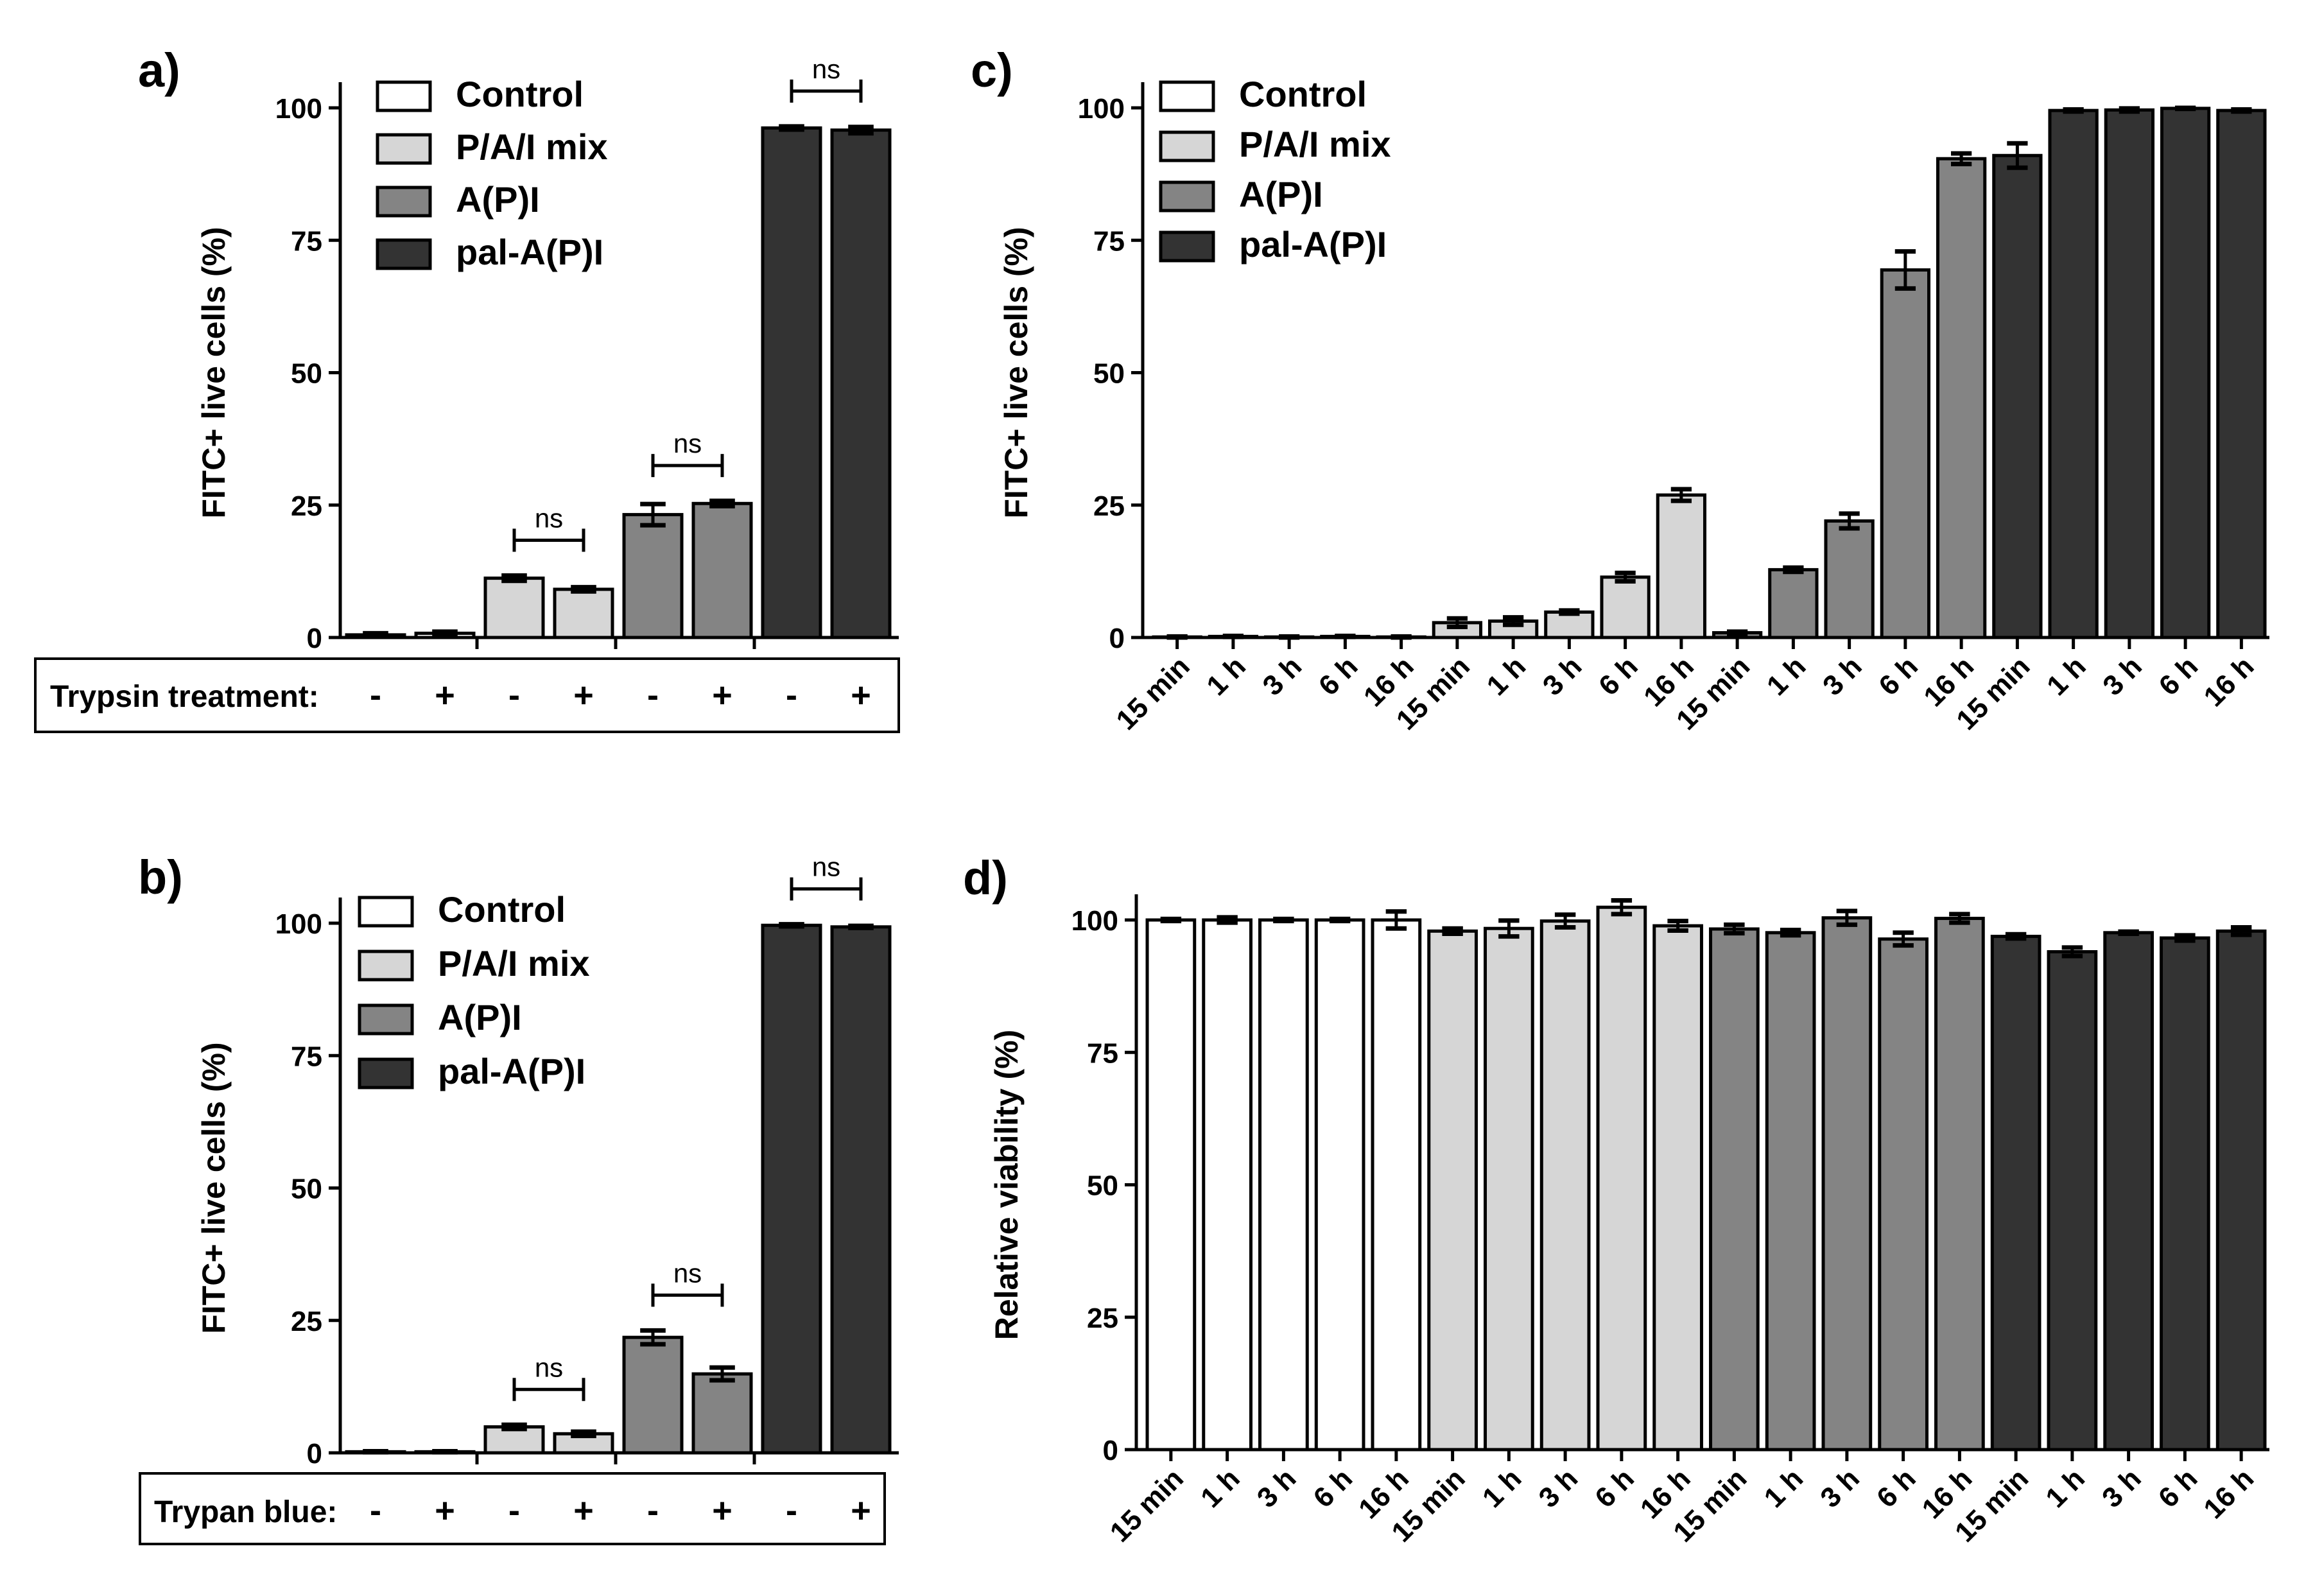  Describe the element at coordinates (2229, 681) in the screenshot. I see `x-tick-label: 16 h` at that location.